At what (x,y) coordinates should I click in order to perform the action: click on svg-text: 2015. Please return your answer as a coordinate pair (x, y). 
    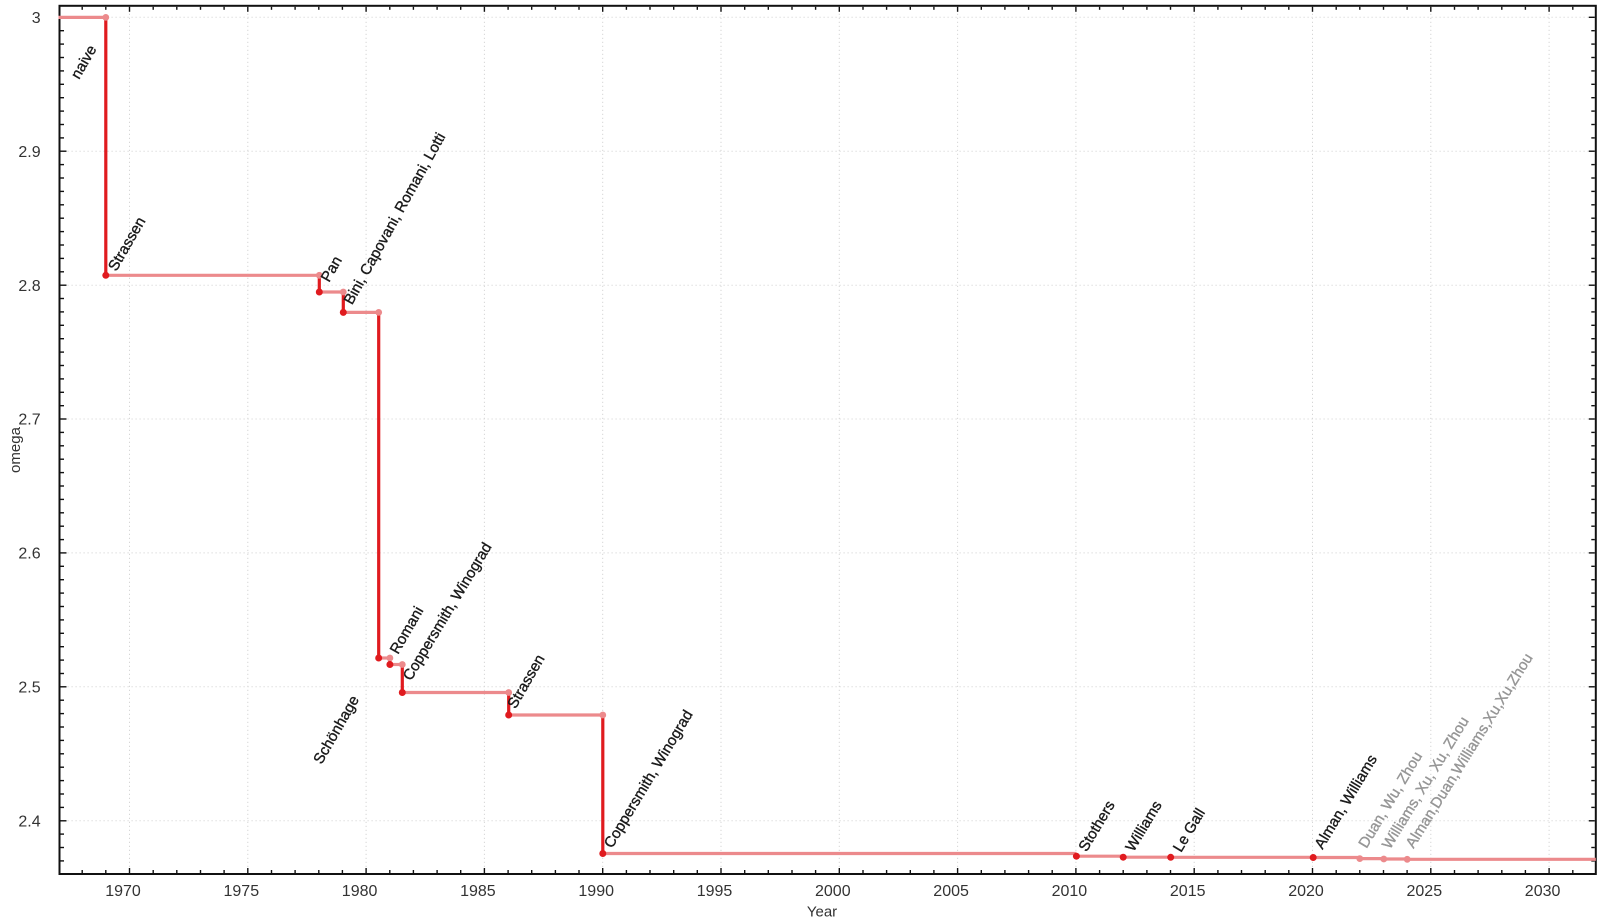
    Looking at the image, I should click on (1188, 891).